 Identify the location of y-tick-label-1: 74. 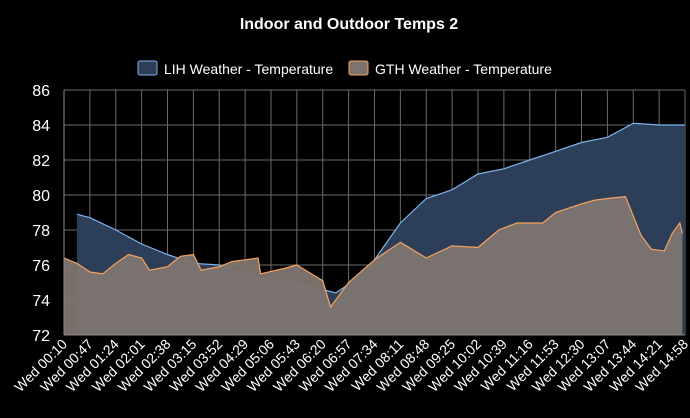
(41, 301).